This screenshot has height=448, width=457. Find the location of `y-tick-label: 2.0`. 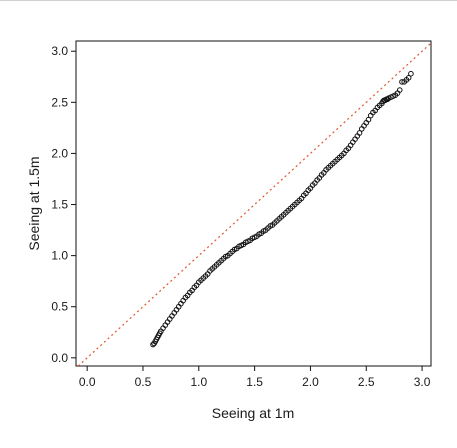

y-tick-label: 2.0 is located at coordinates (59, 153).